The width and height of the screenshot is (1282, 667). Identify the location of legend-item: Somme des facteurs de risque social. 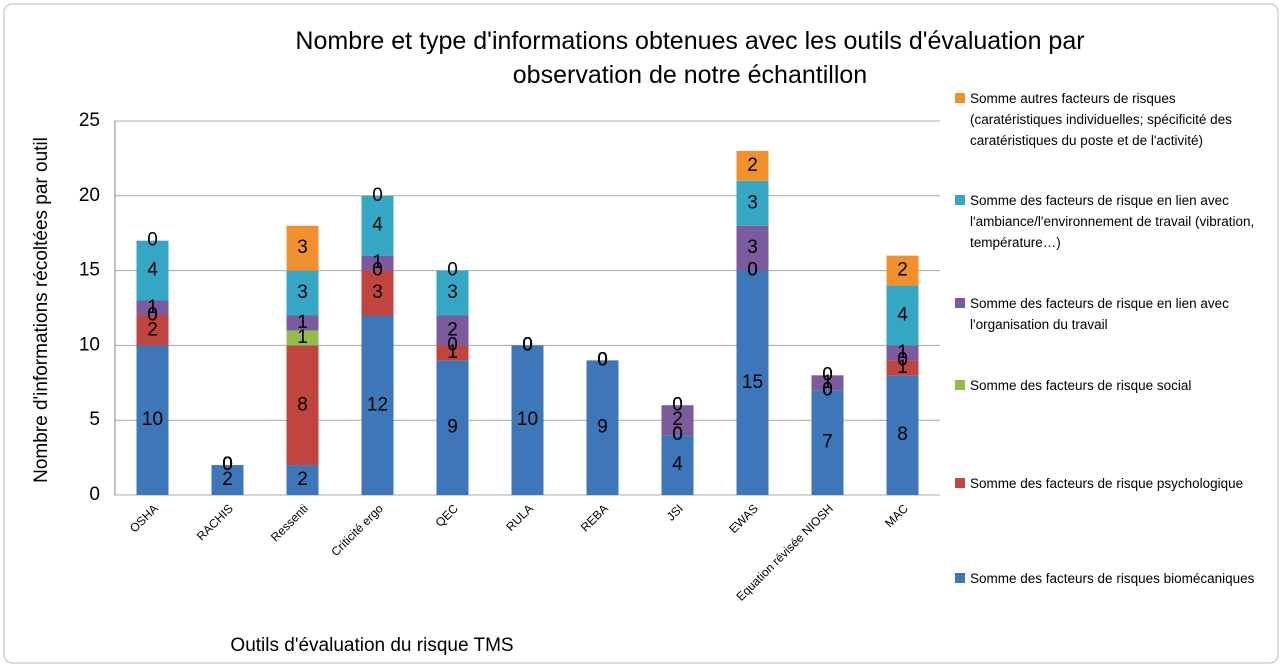
(1105, 385).